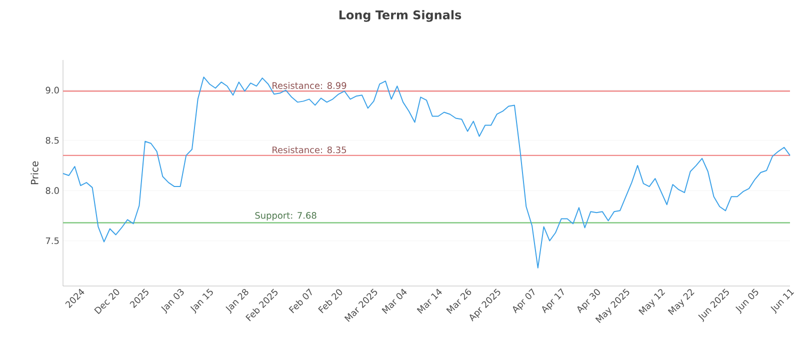  I want to click on x-tick-label: Mar 14, so click(429, 301).